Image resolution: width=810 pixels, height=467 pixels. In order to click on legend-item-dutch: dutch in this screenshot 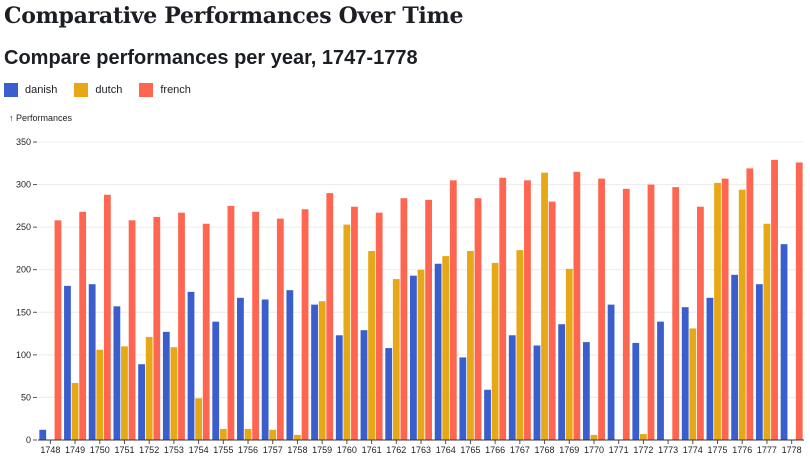, I will do `click(98, 90)`.